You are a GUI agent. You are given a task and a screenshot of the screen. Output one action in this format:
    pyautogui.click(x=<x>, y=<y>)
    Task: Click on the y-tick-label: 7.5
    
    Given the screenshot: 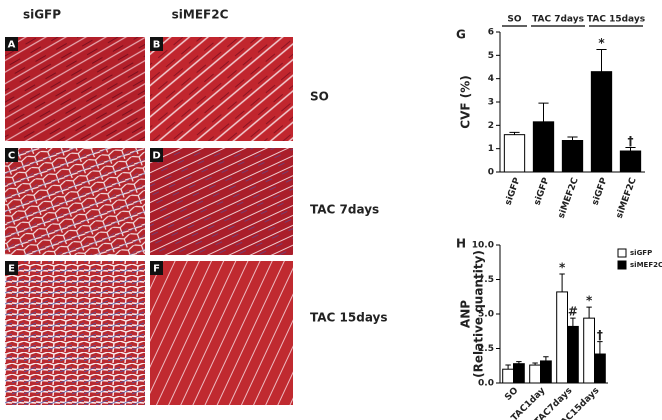 What is the action you would take?
    pyautogui.click(x=486, y=280)
    